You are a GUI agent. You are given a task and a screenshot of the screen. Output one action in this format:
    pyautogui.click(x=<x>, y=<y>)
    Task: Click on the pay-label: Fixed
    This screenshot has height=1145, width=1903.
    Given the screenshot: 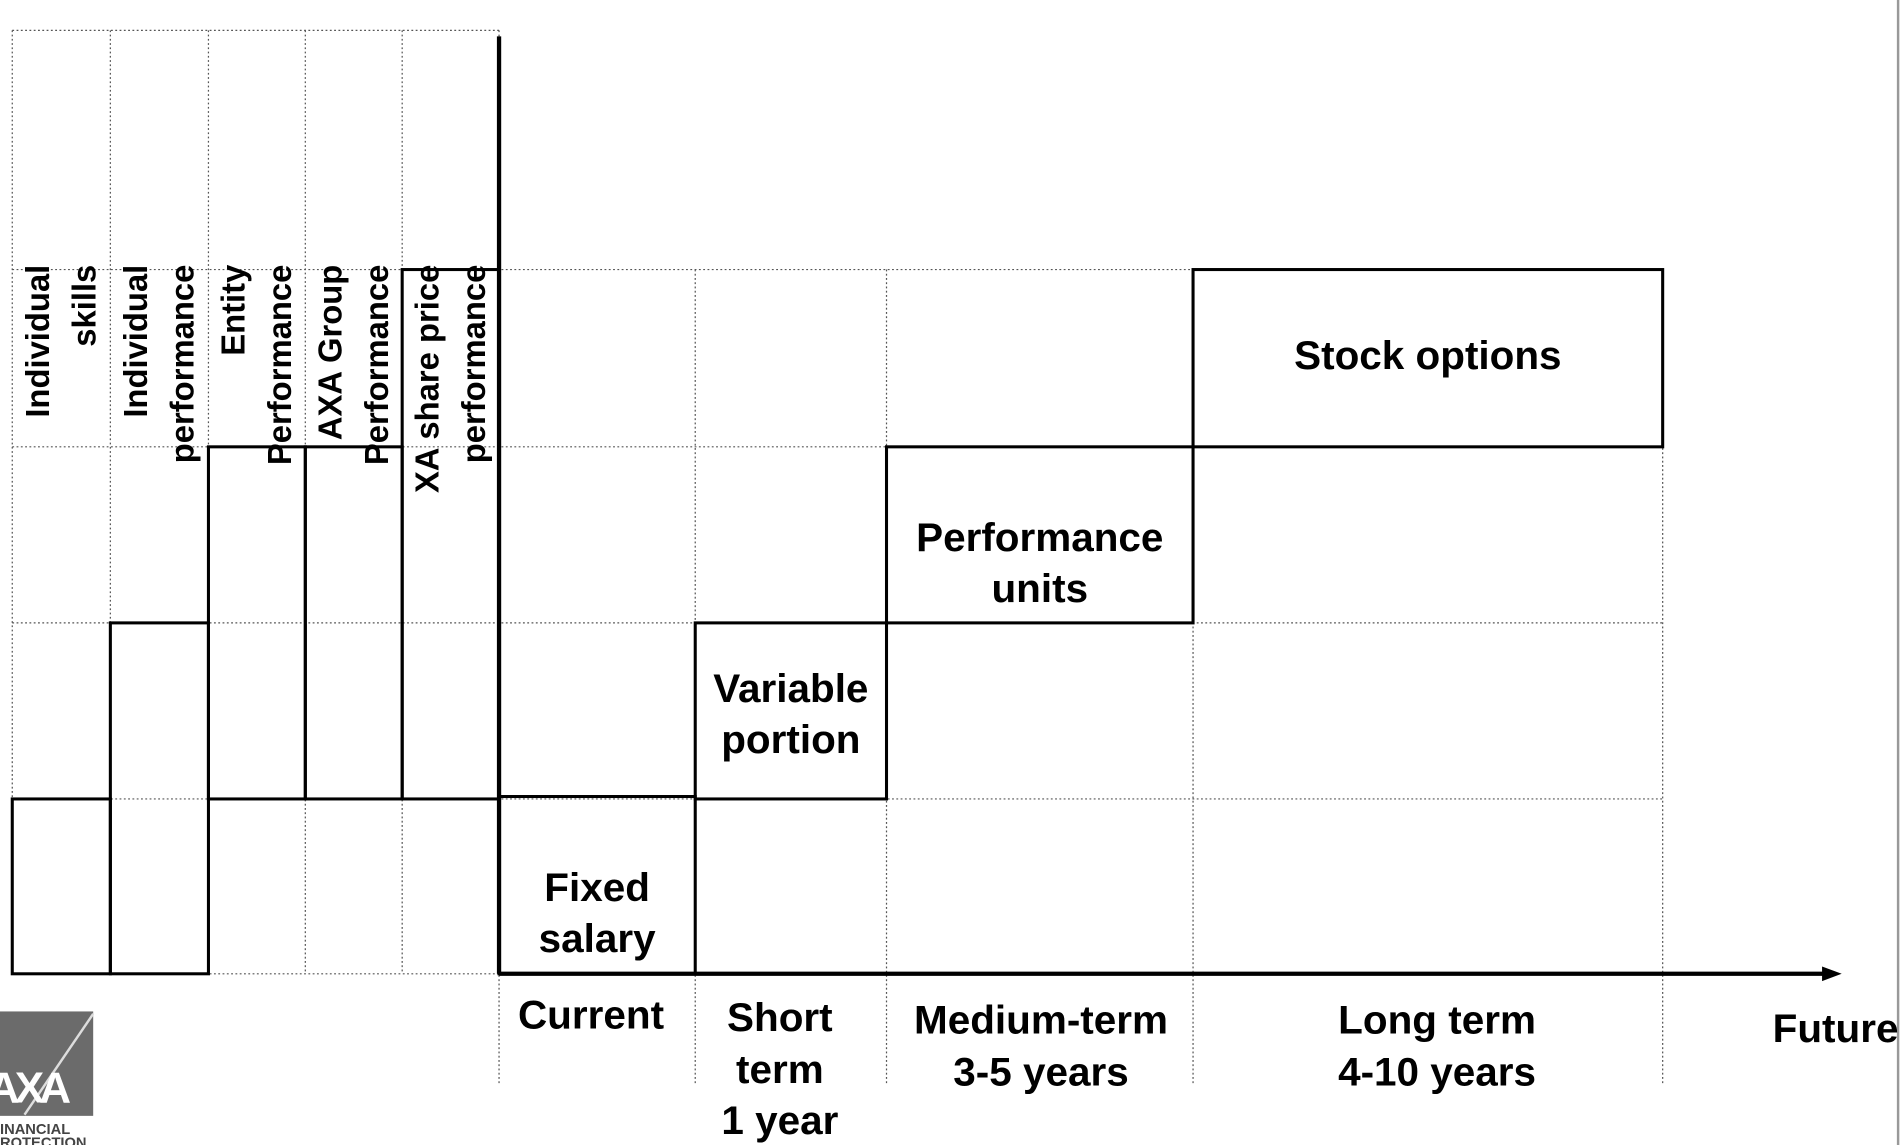 What is the action you would take?
    pyautogui.click(x=597, y=887)
    